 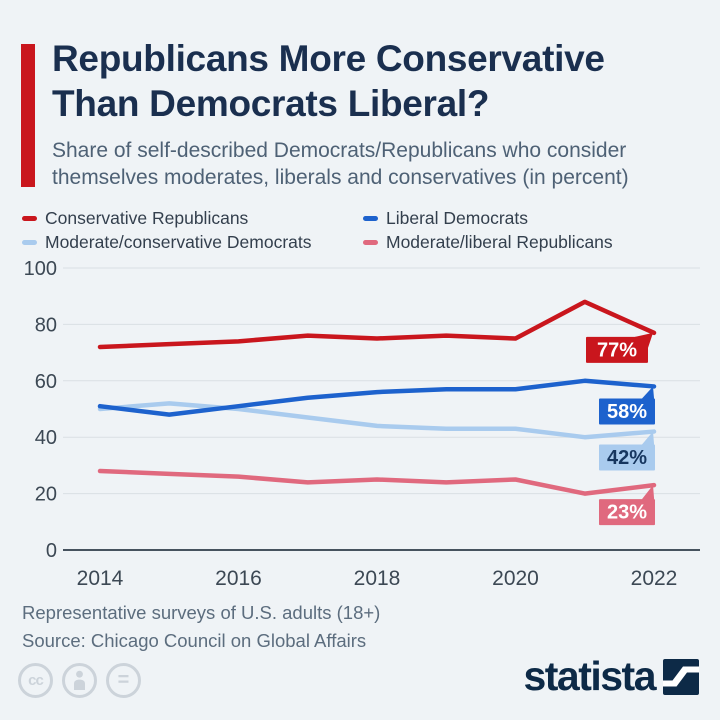 I want to click on legend-swatch-blue, so click(x=370, y=218).